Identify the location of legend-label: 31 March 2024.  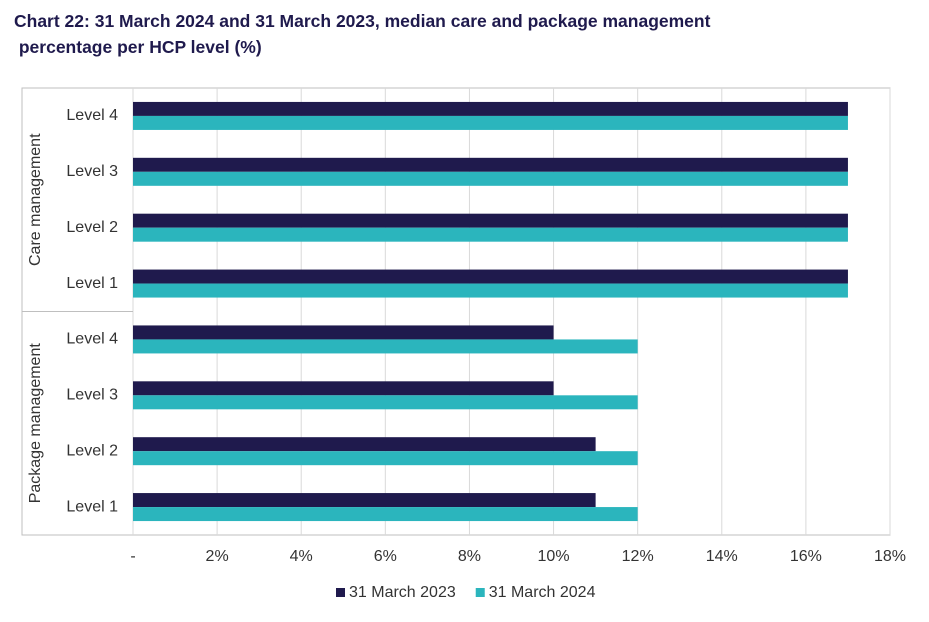
(542, 592).